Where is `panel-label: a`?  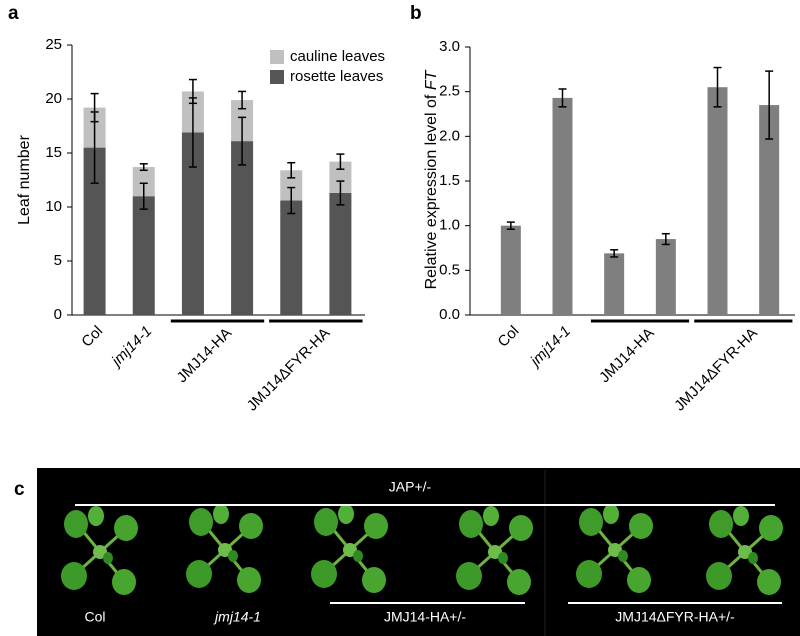
panel-label: a is located at coordinates (13, 13).